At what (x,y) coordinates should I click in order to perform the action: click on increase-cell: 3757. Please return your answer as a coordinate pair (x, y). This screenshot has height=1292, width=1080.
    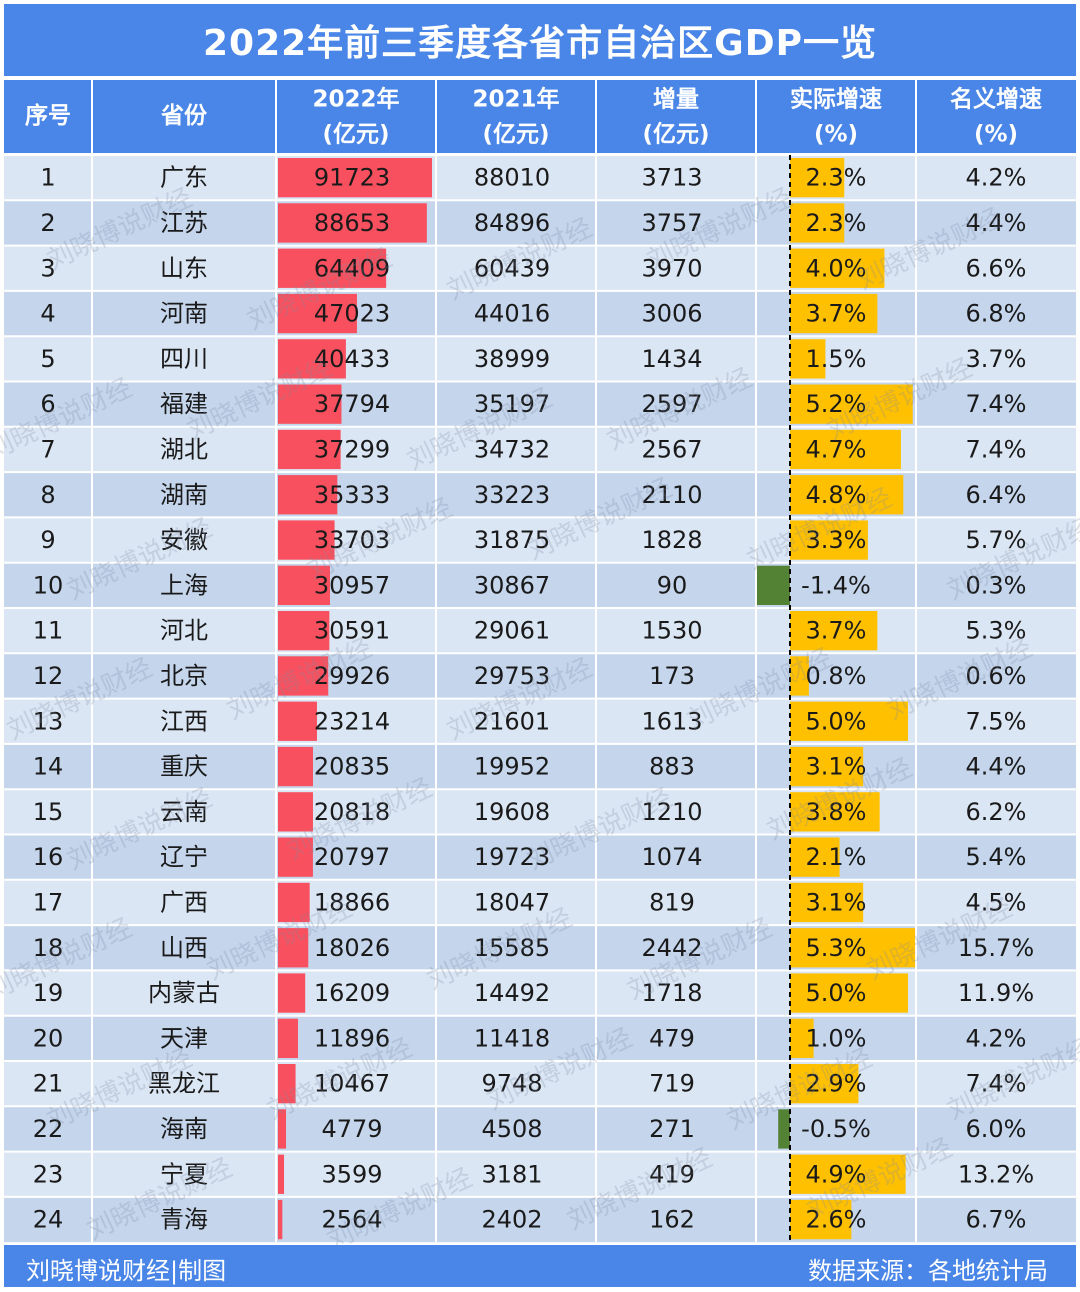
    Looking at the image, I should click on (671, 223).